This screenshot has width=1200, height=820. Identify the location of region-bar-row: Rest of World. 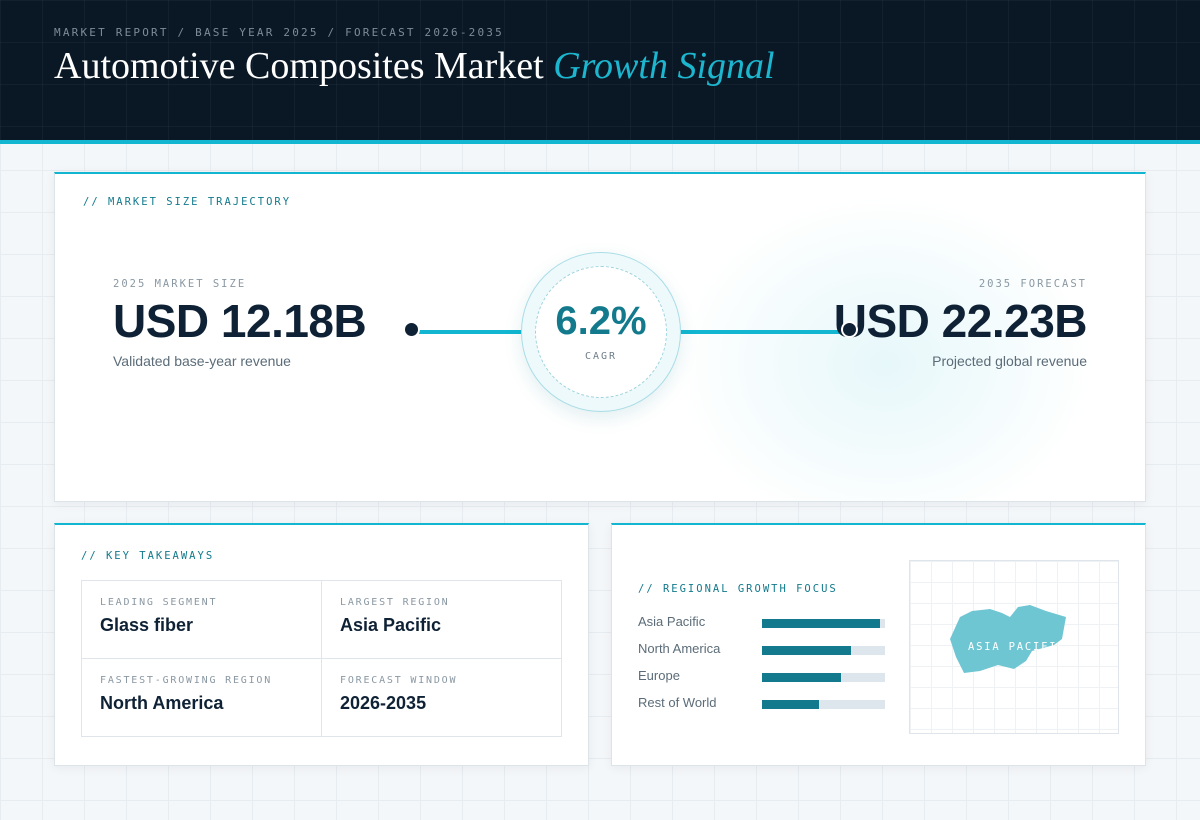
(763, 703).